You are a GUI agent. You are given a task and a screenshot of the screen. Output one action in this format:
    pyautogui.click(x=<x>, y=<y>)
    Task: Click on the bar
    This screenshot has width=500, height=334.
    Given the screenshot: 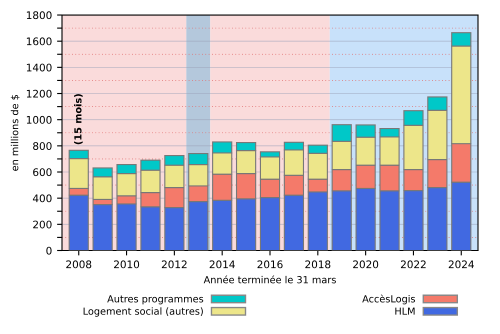 What is the action you would take?
    pyautogui.click(x=102, y=227)
    